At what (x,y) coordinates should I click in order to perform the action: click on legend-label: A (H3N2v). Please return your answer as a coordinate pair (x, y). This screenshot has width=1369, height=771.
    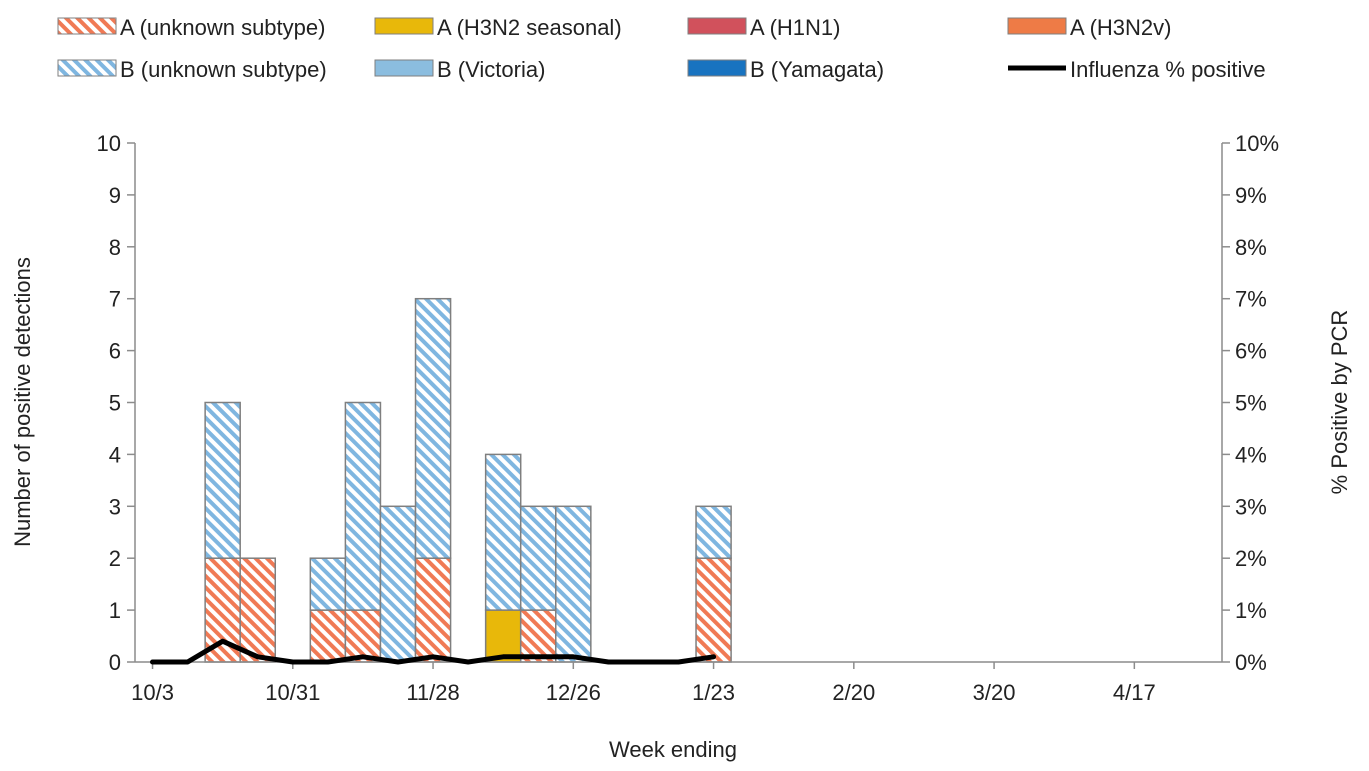
    Looking at the image, I should click on (1120, 27).